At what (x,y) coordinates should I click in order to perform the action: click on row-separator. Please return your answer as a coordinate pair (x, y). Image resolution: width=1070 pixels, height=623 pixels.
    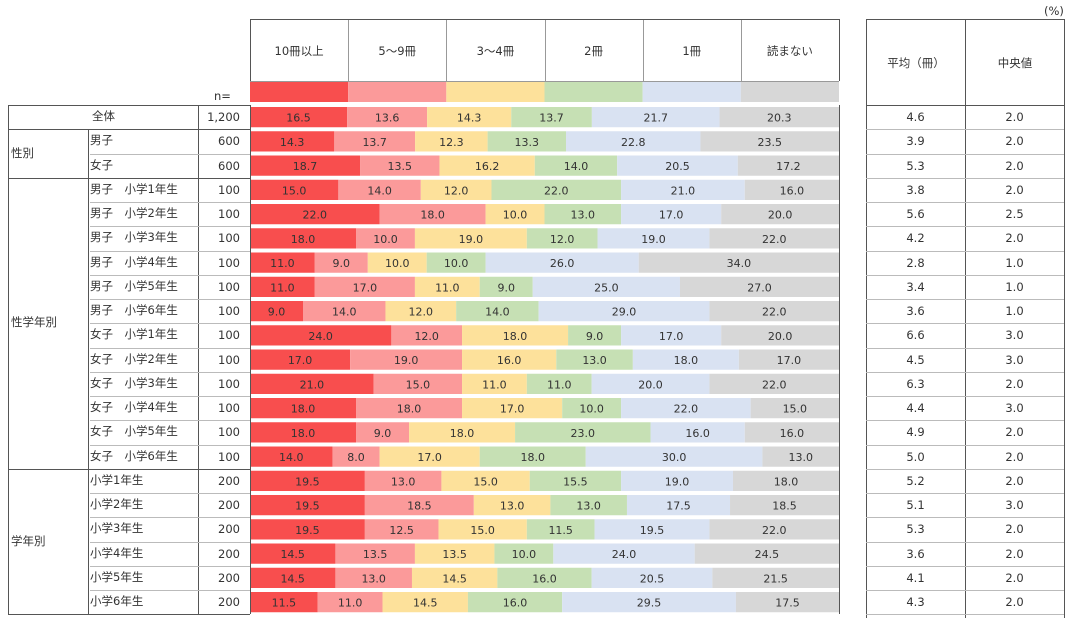
    Looking at the image, I should click on (170, 372).